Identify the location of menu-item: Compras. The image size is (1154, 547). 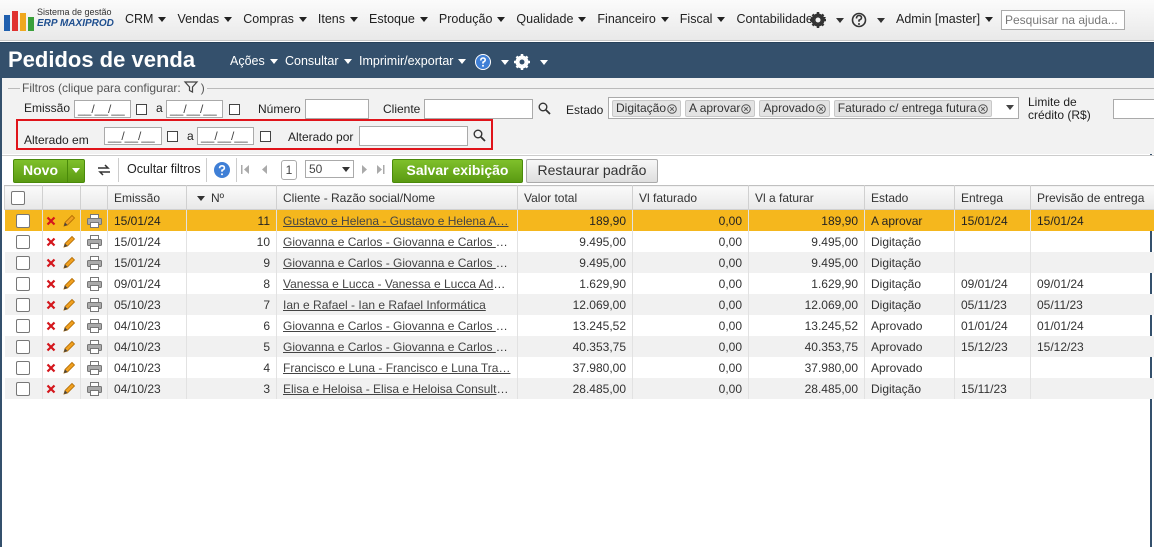
(275, 19).